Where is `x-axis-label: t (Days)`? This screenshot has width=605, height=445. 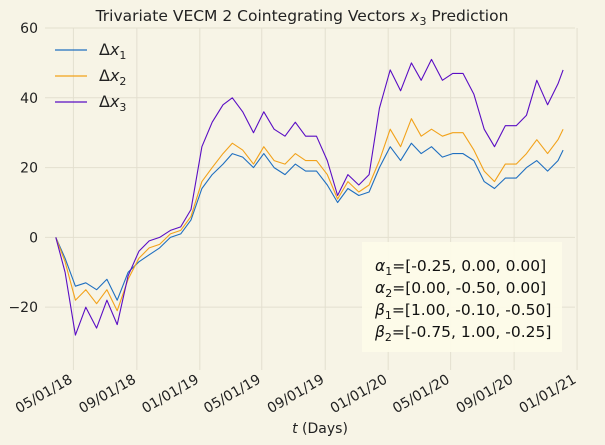 x-axis-label: t (Days) is located at coordinates (320, 429).